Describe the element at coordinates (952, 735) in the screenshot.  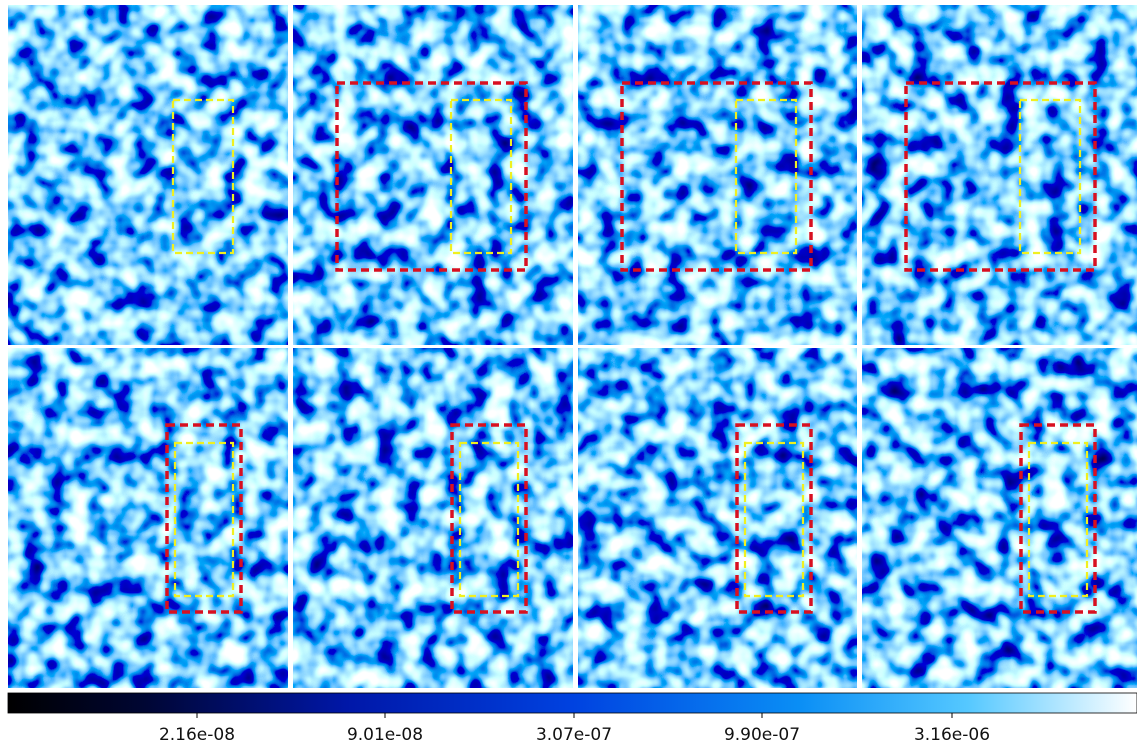
I see `tick-label: 3.16e-06` at that location.